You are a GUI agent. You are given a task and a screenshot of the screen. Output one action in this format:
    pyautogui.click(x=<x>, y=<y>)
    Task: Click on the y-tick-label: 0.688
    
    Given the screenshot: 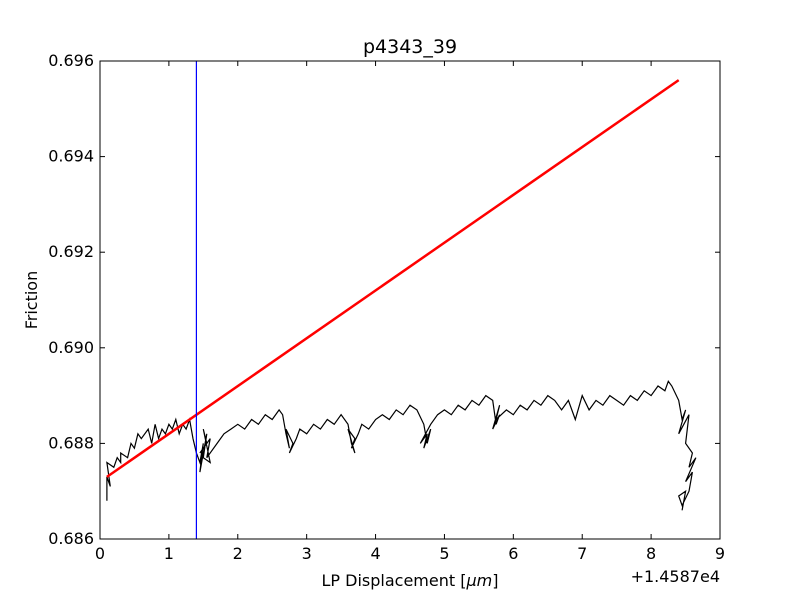 What is the action you would take?
    pyautogui.click(x=71, y=442)
    